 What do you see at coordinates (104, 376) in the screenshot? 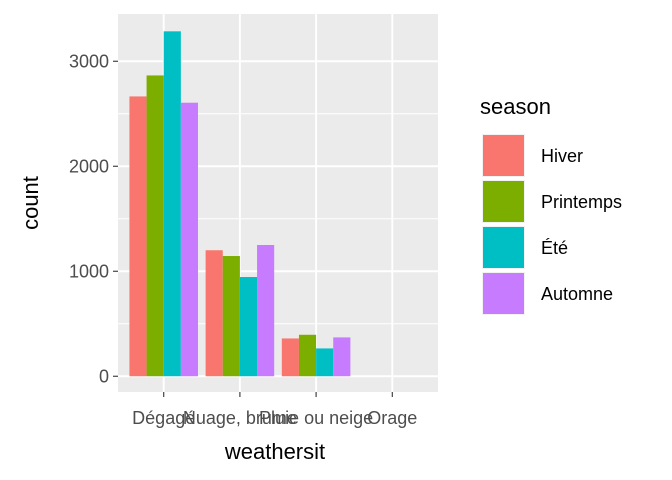
I see `y-tick-label: 0` at bounding box center [104, 376].